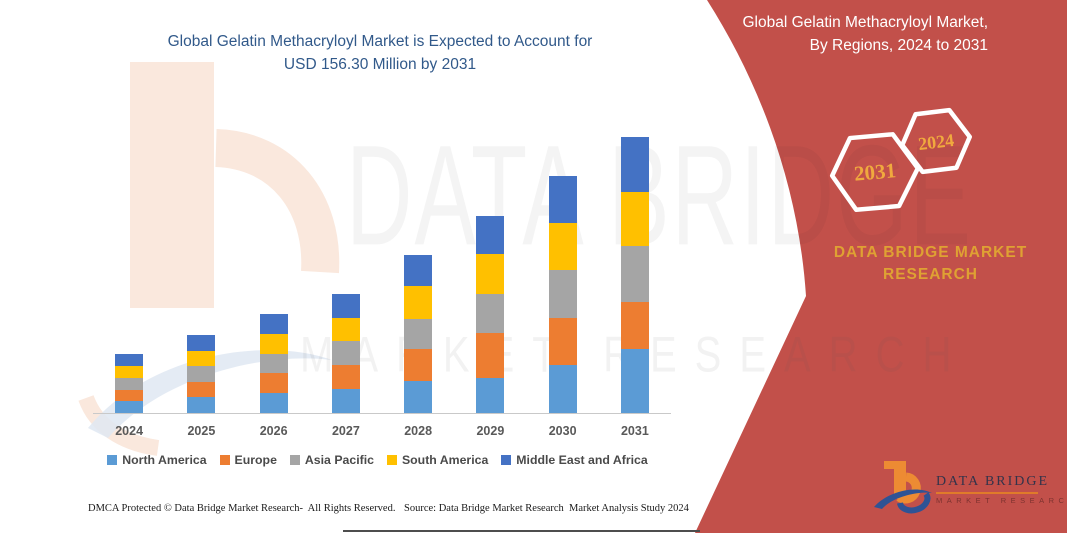  I want to click on legend-item-asia-pacific: Asia Pacific, so click(331, 460).